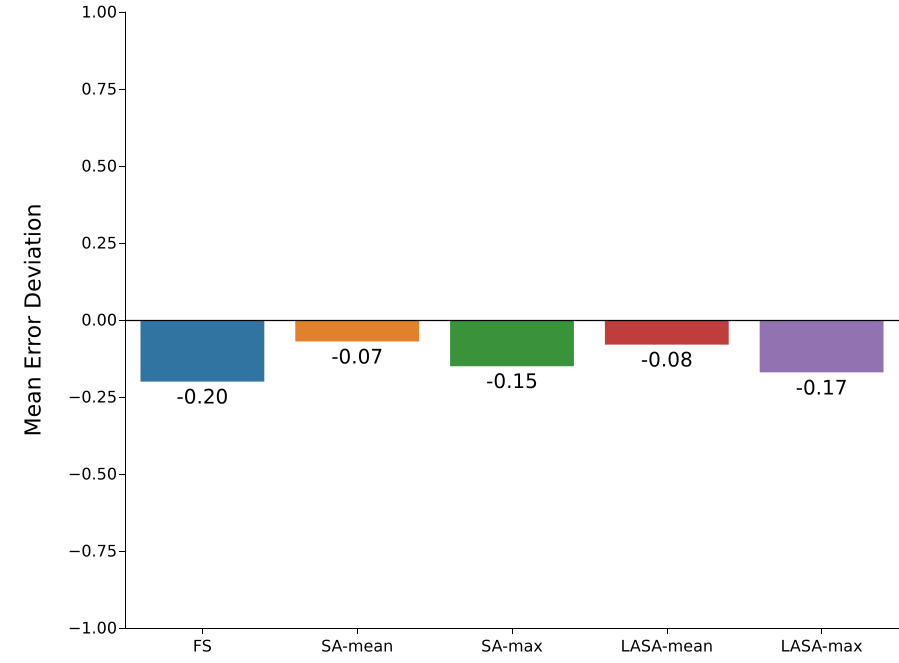 The height and width of the screenshot is (663, 899). What do you see at coordinates (34, 320) in the screenshot?
I see `y-axis-title: Mean Error Deviation` at bounding box center [34, 320].